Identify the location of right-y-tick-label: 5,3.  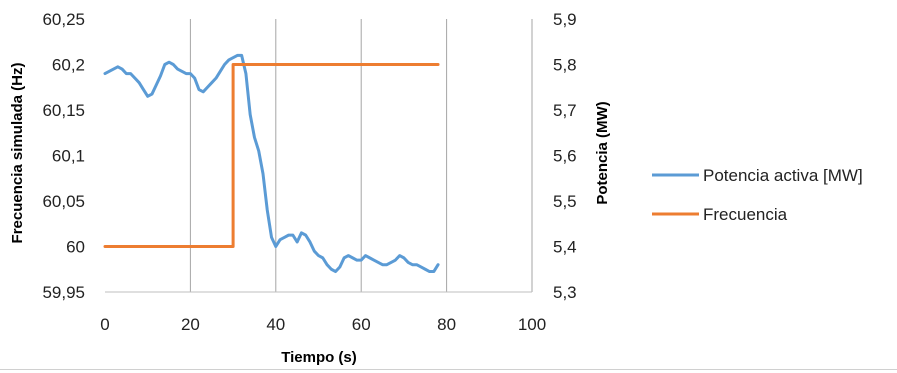
(565, 292).